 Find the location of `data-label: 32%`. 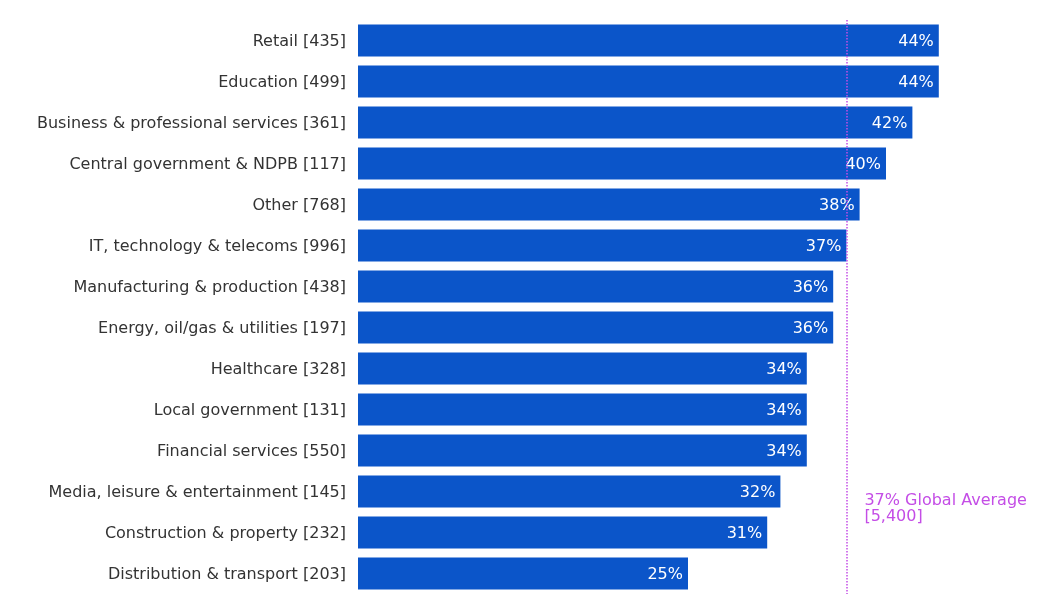

data-label: 32% is located at coordinates (757, 491).